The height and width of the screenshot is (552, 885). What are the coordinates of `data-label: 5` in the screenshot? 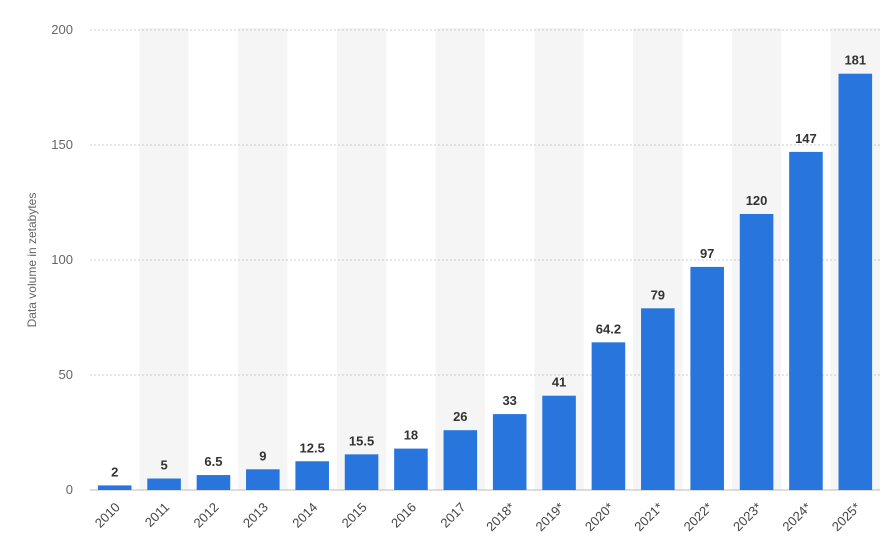 It's located at (163, 465).